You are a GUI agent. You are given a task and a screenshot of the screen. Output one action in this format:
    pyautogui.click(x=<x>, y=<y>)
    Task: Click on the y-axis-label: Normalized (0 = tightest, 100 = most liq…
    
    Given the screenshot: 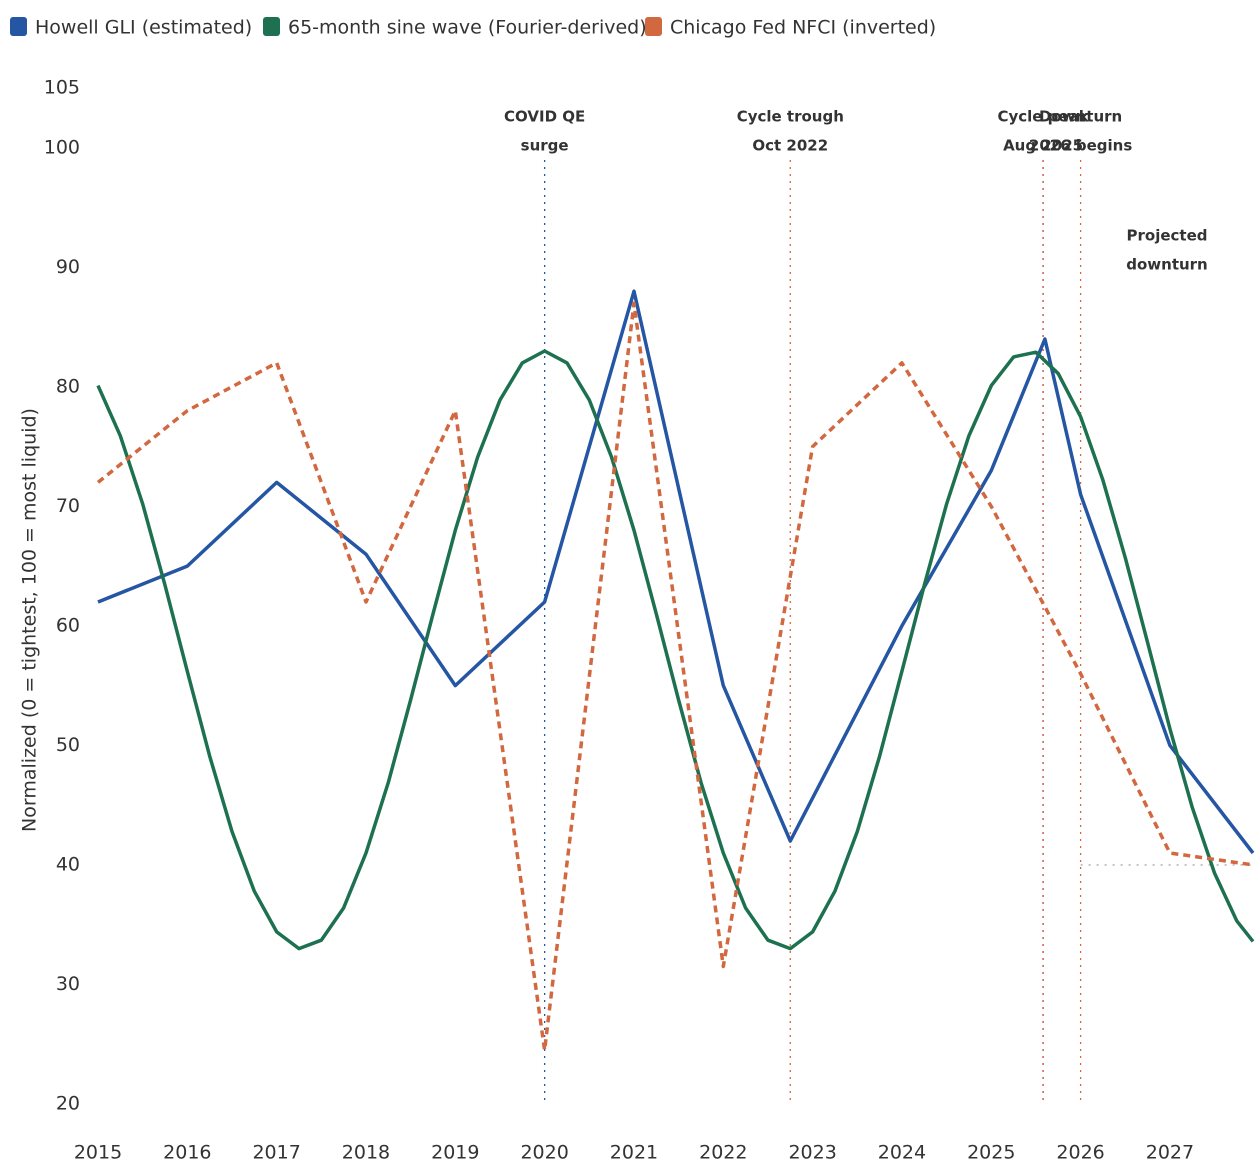 What is the action you would take?
    pyautogui.click(x=30, y=620)
    